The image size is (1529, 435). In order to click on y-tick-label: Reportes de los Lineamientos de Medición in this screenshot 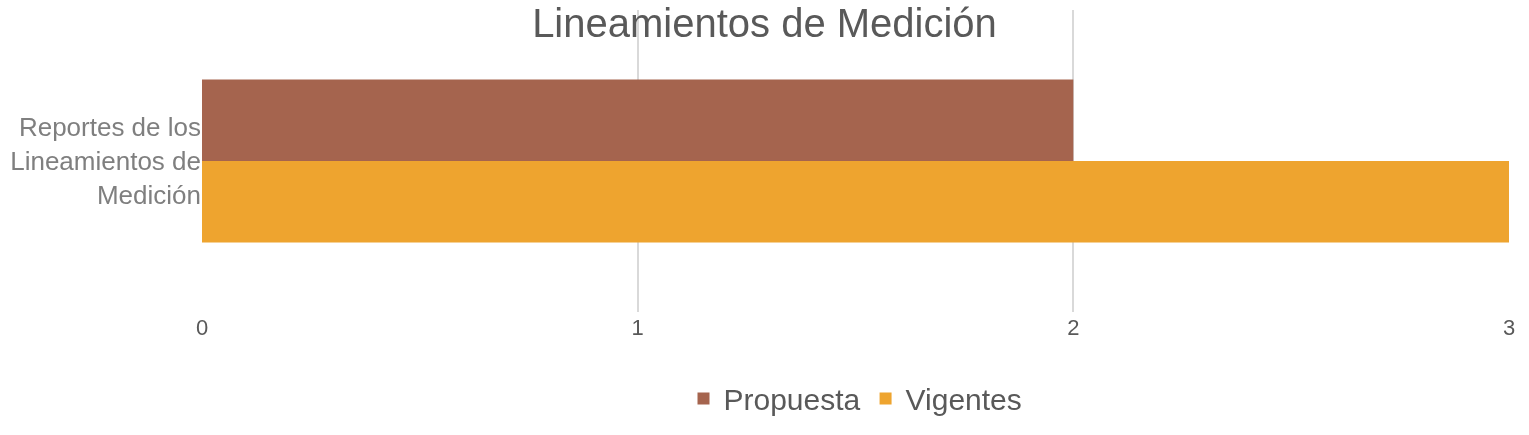, I will do `click(105, 161)`.